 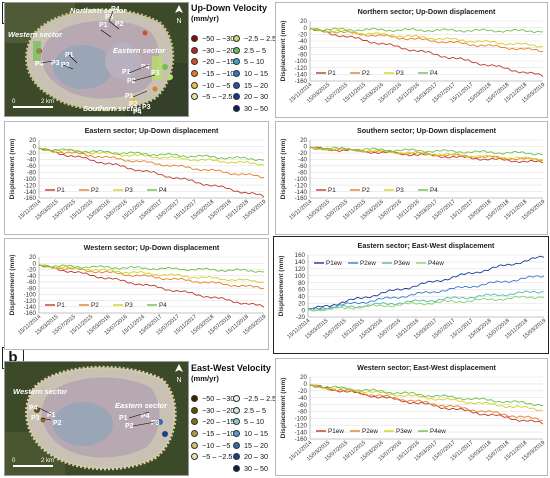 I want to click on chart-title: Southern sector; Up-Down displacement, so click(x=427, y=130).